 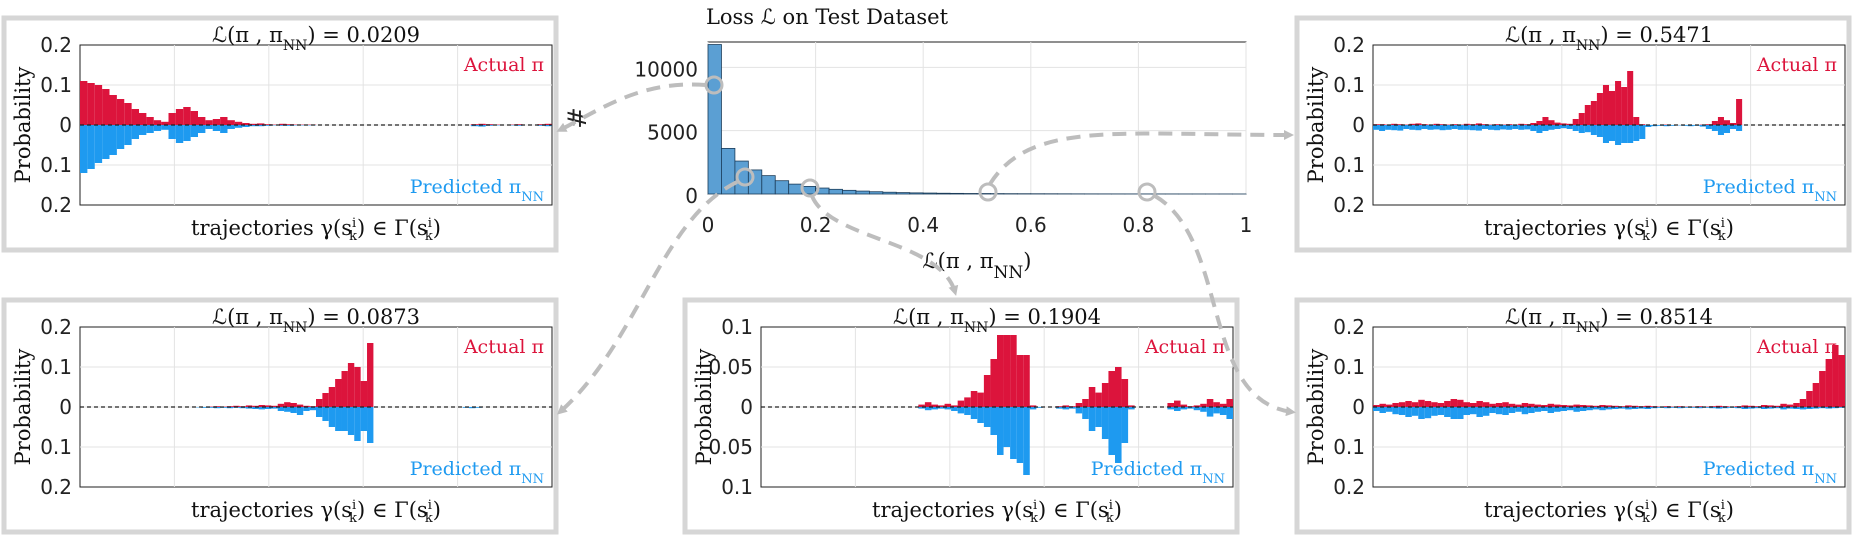 What do you see at coordinates (1349, 367) in the screenshot?
I see `y-tick-label: 0.1` at bounding box center [1349, 367].